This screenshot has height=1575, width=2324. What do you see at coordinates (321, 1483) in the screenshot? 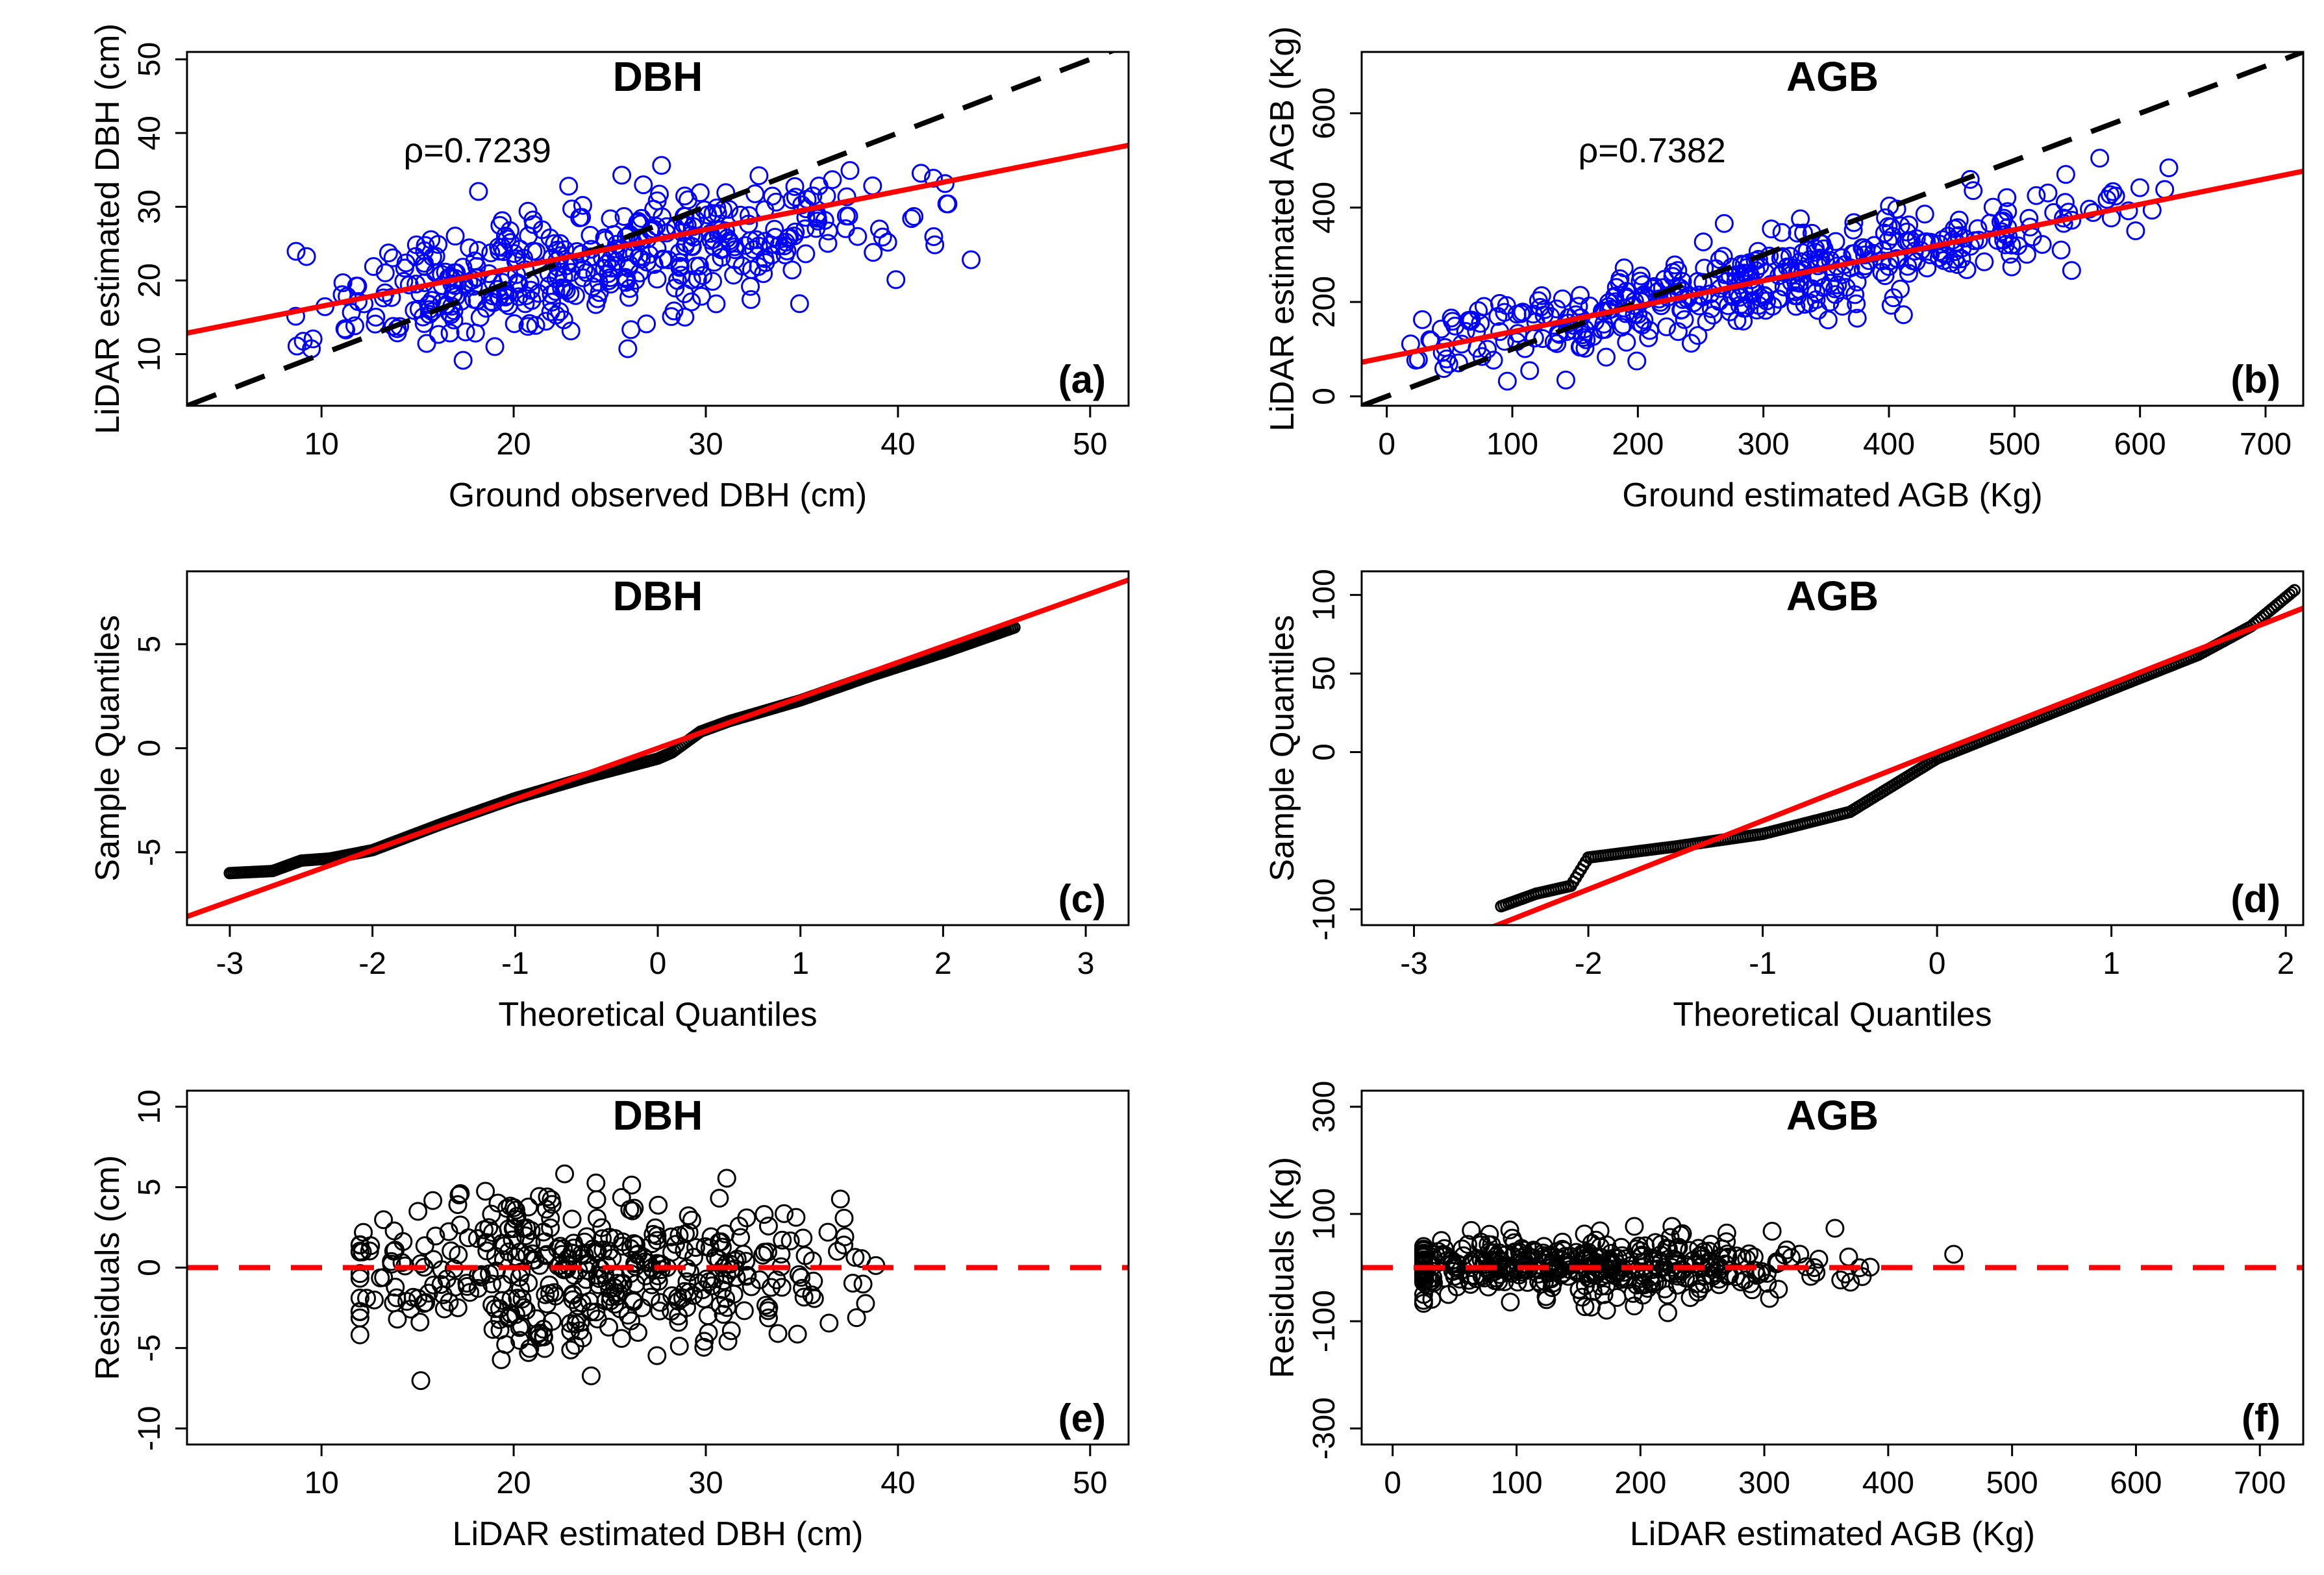
I see `x-tick-label: 10` at bounding box center [321, 1483].